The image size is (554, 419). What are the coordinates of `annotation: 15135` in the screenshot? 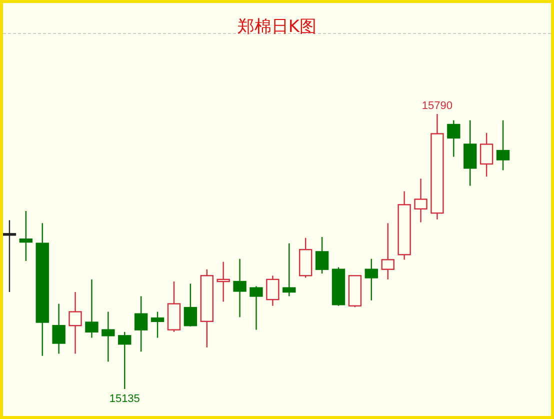 It's located at (124, 399).